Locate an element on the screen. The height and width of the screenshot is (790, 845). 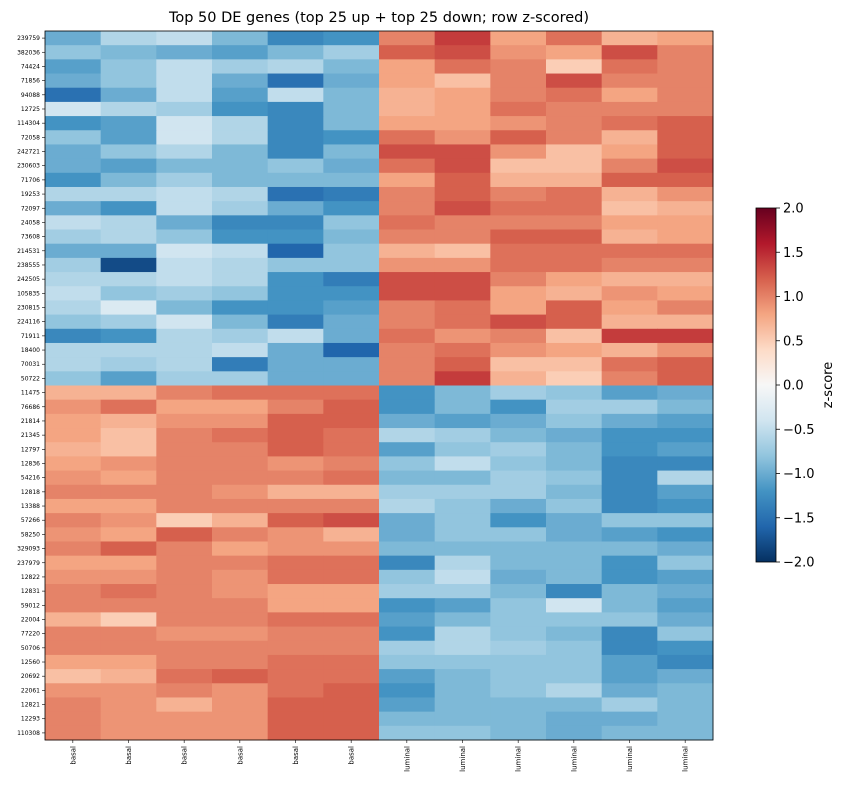
row-label: 230603 is located at coordinates (28, 166).